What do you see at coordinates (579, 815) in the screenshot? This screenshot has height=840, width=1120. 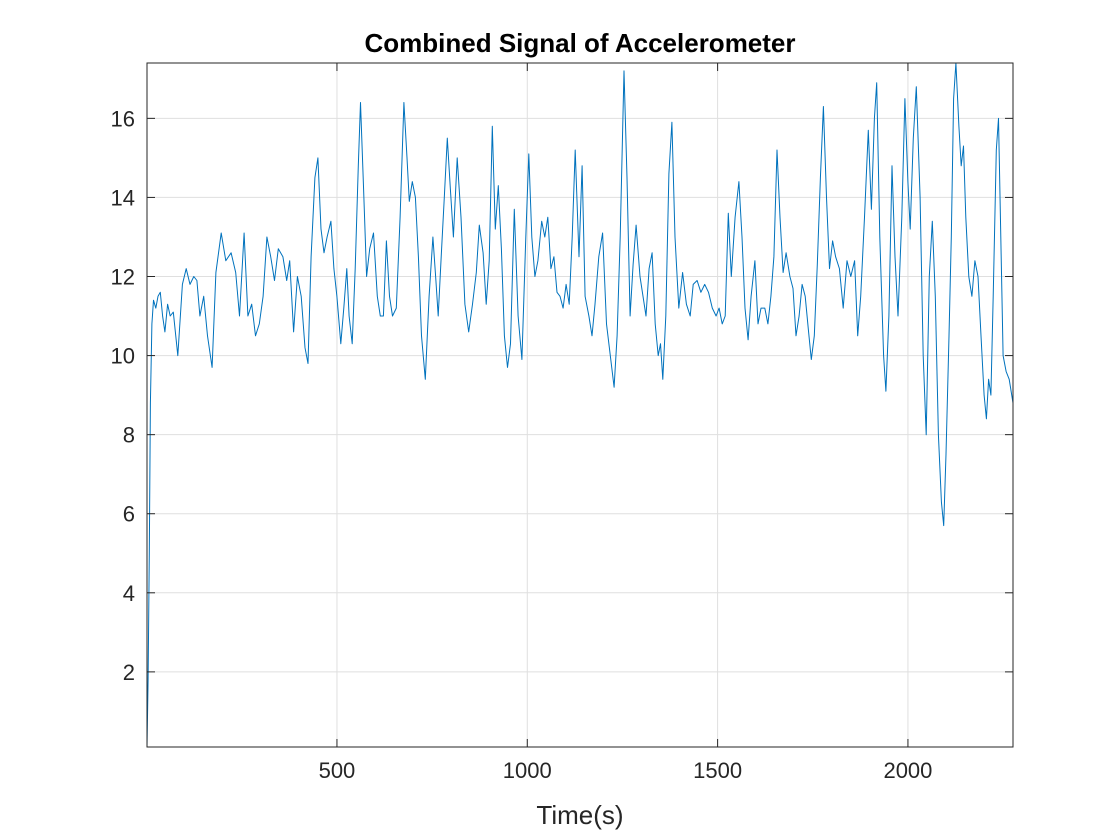 I see `x-axis-label: Time(s)` at bounding box center [579, 815].